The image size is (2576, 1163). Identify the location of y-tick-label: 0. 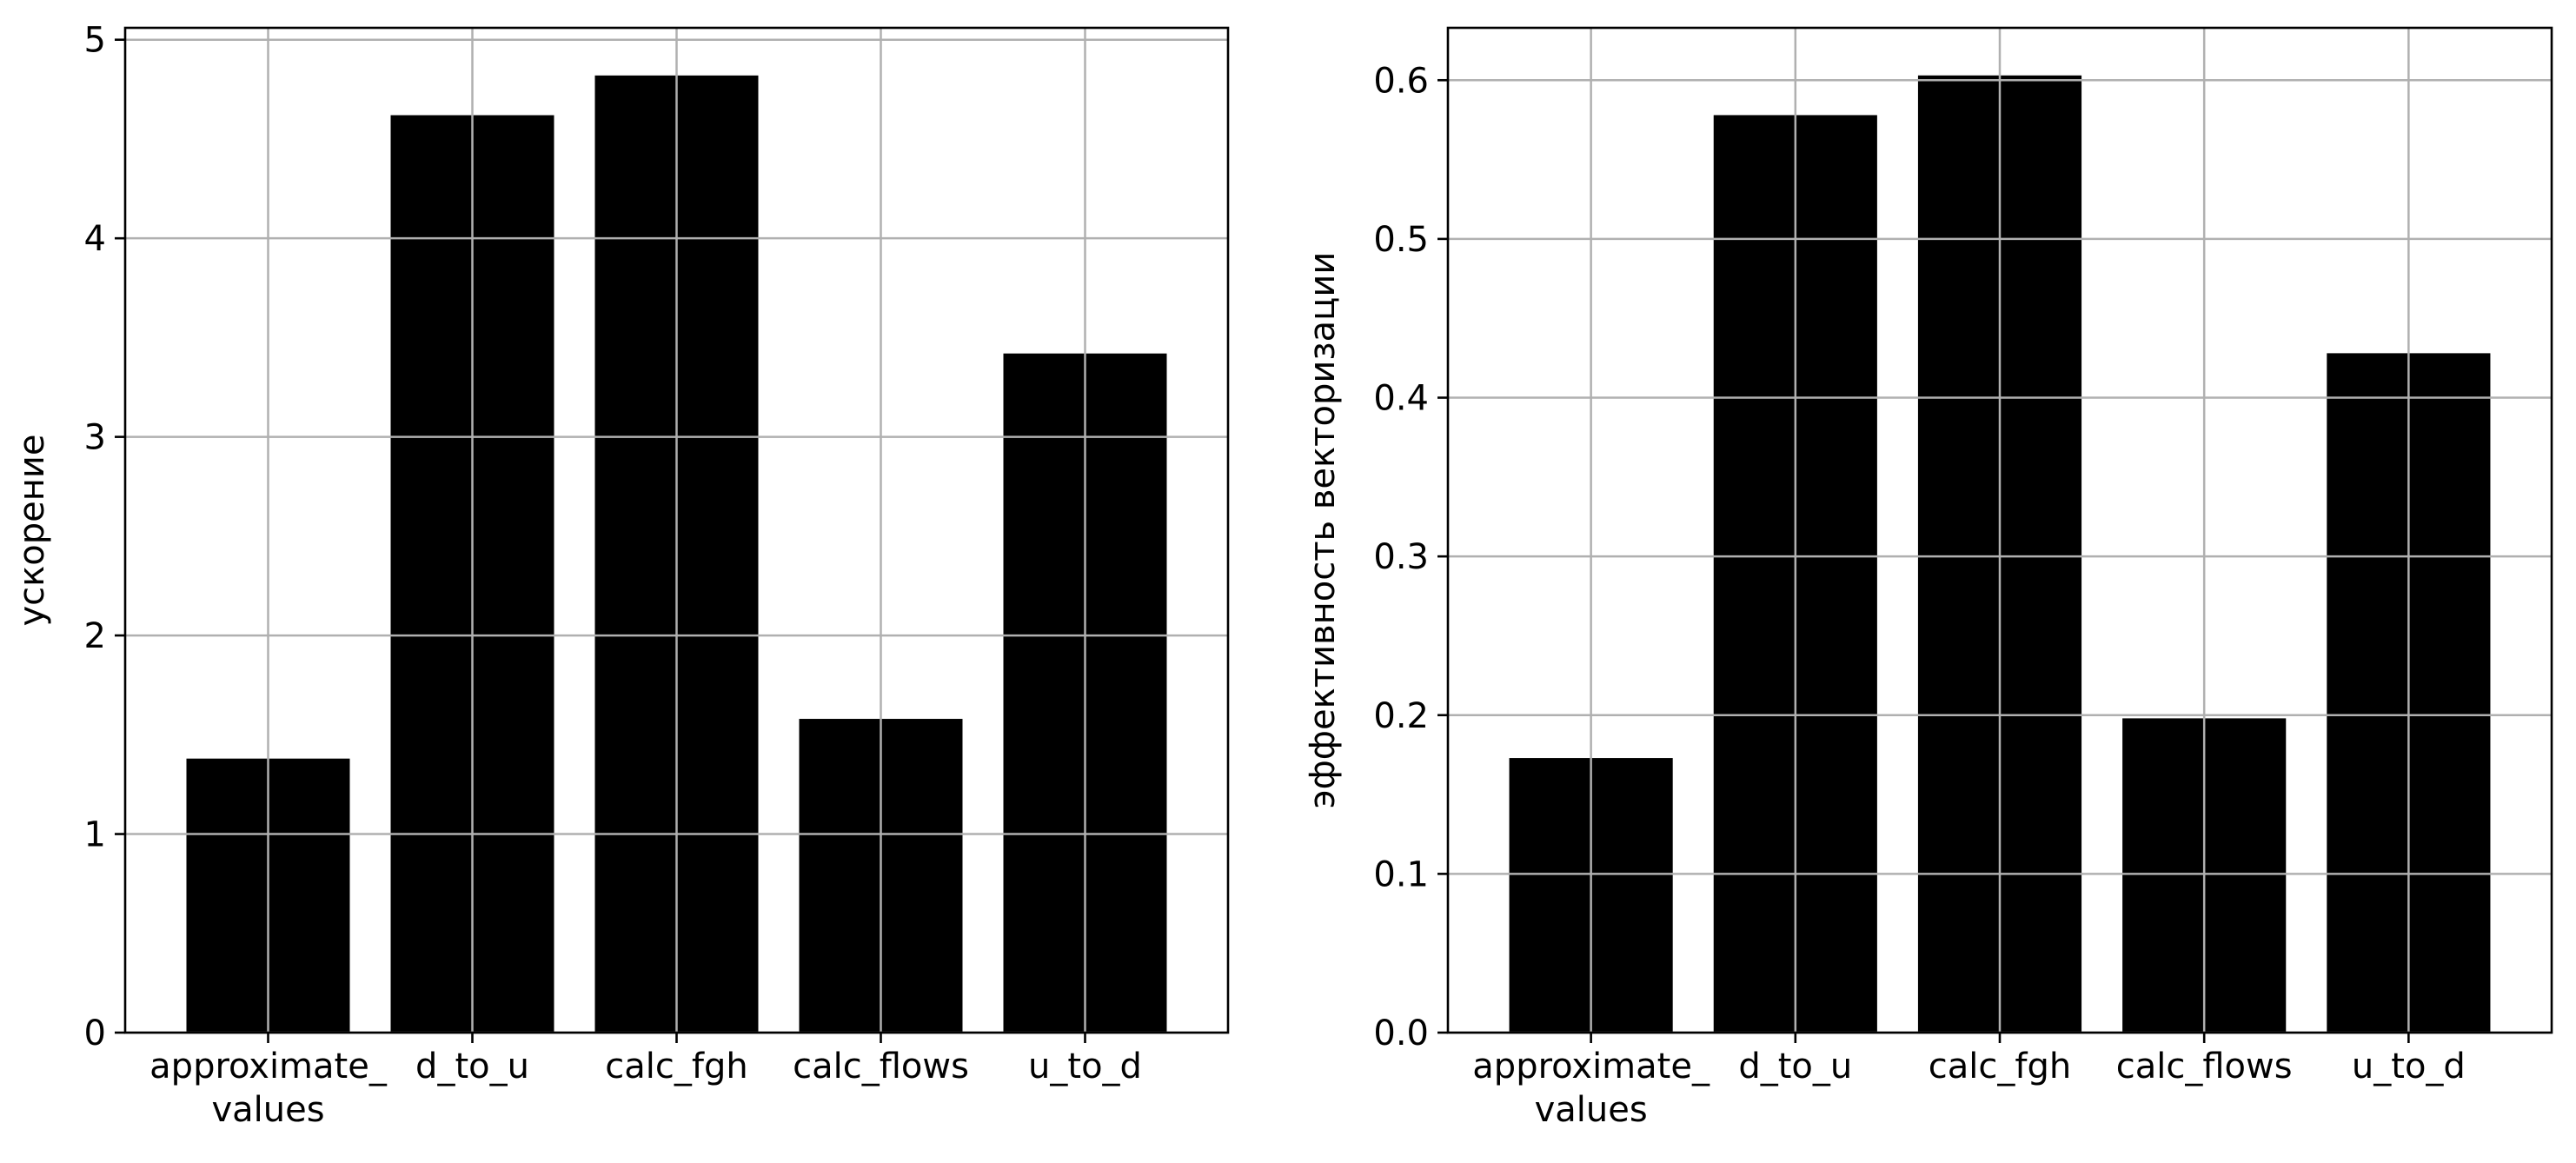
(95, 1033).